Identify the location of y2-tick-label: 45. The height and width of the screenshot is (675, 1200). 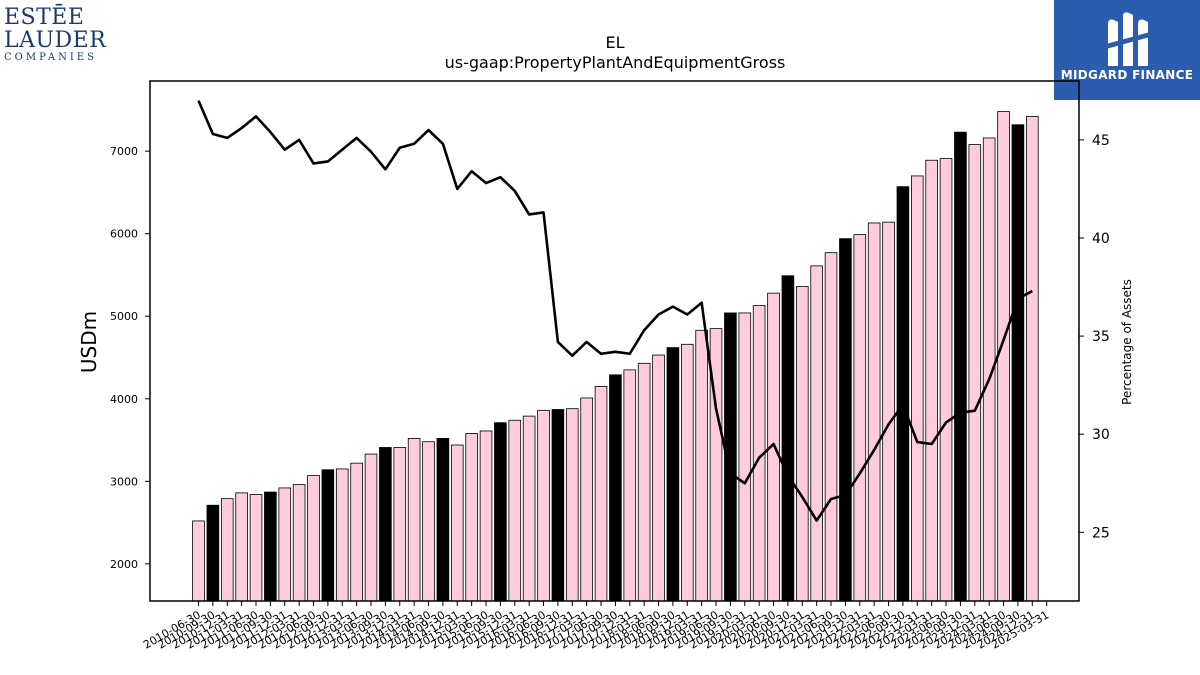
(1101, 141).